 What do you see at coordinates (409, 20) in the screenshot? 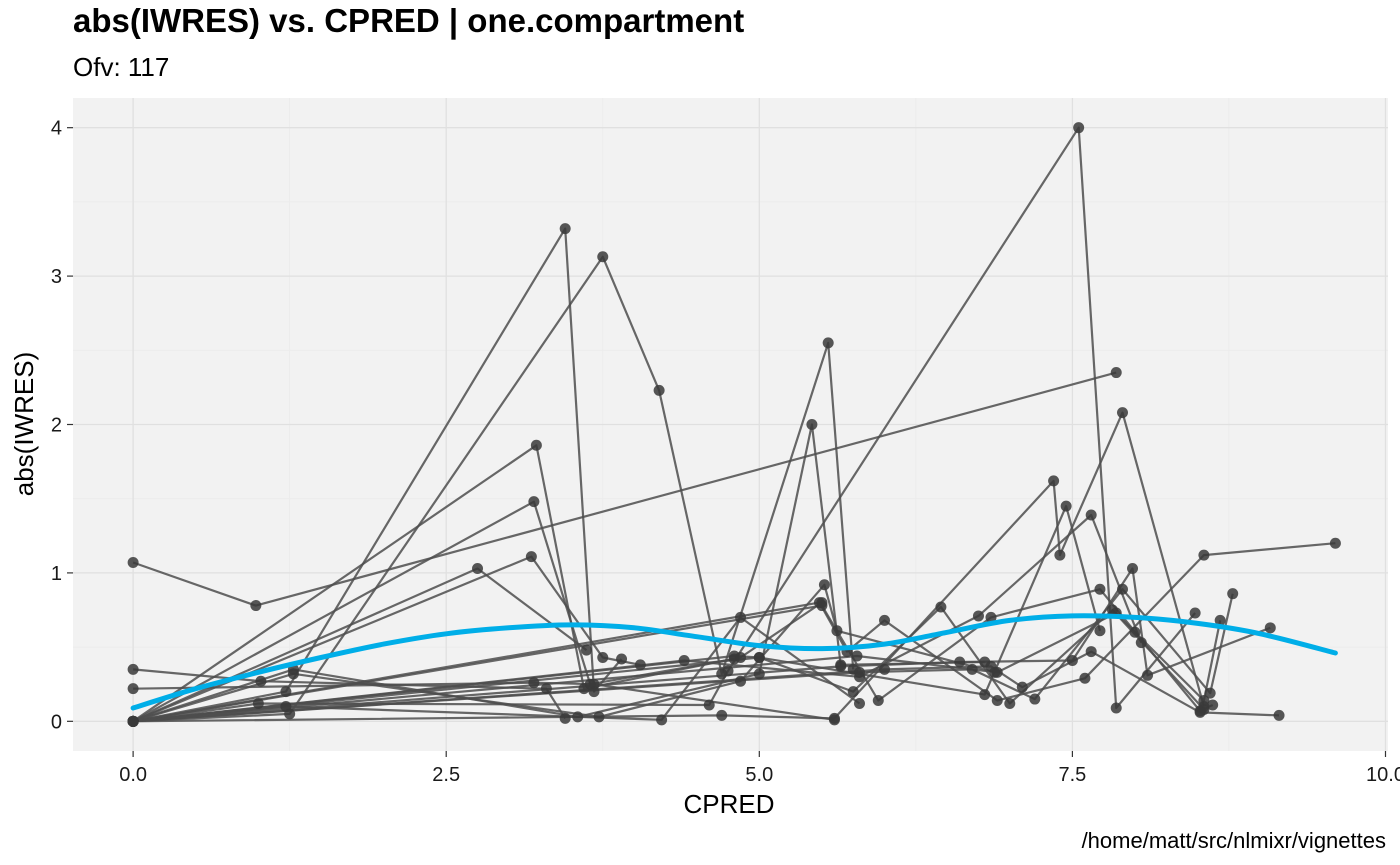
I see `chart-title: abs(IWRES) vs. CPRED | one.compartment` at bounding box center [409, 20].